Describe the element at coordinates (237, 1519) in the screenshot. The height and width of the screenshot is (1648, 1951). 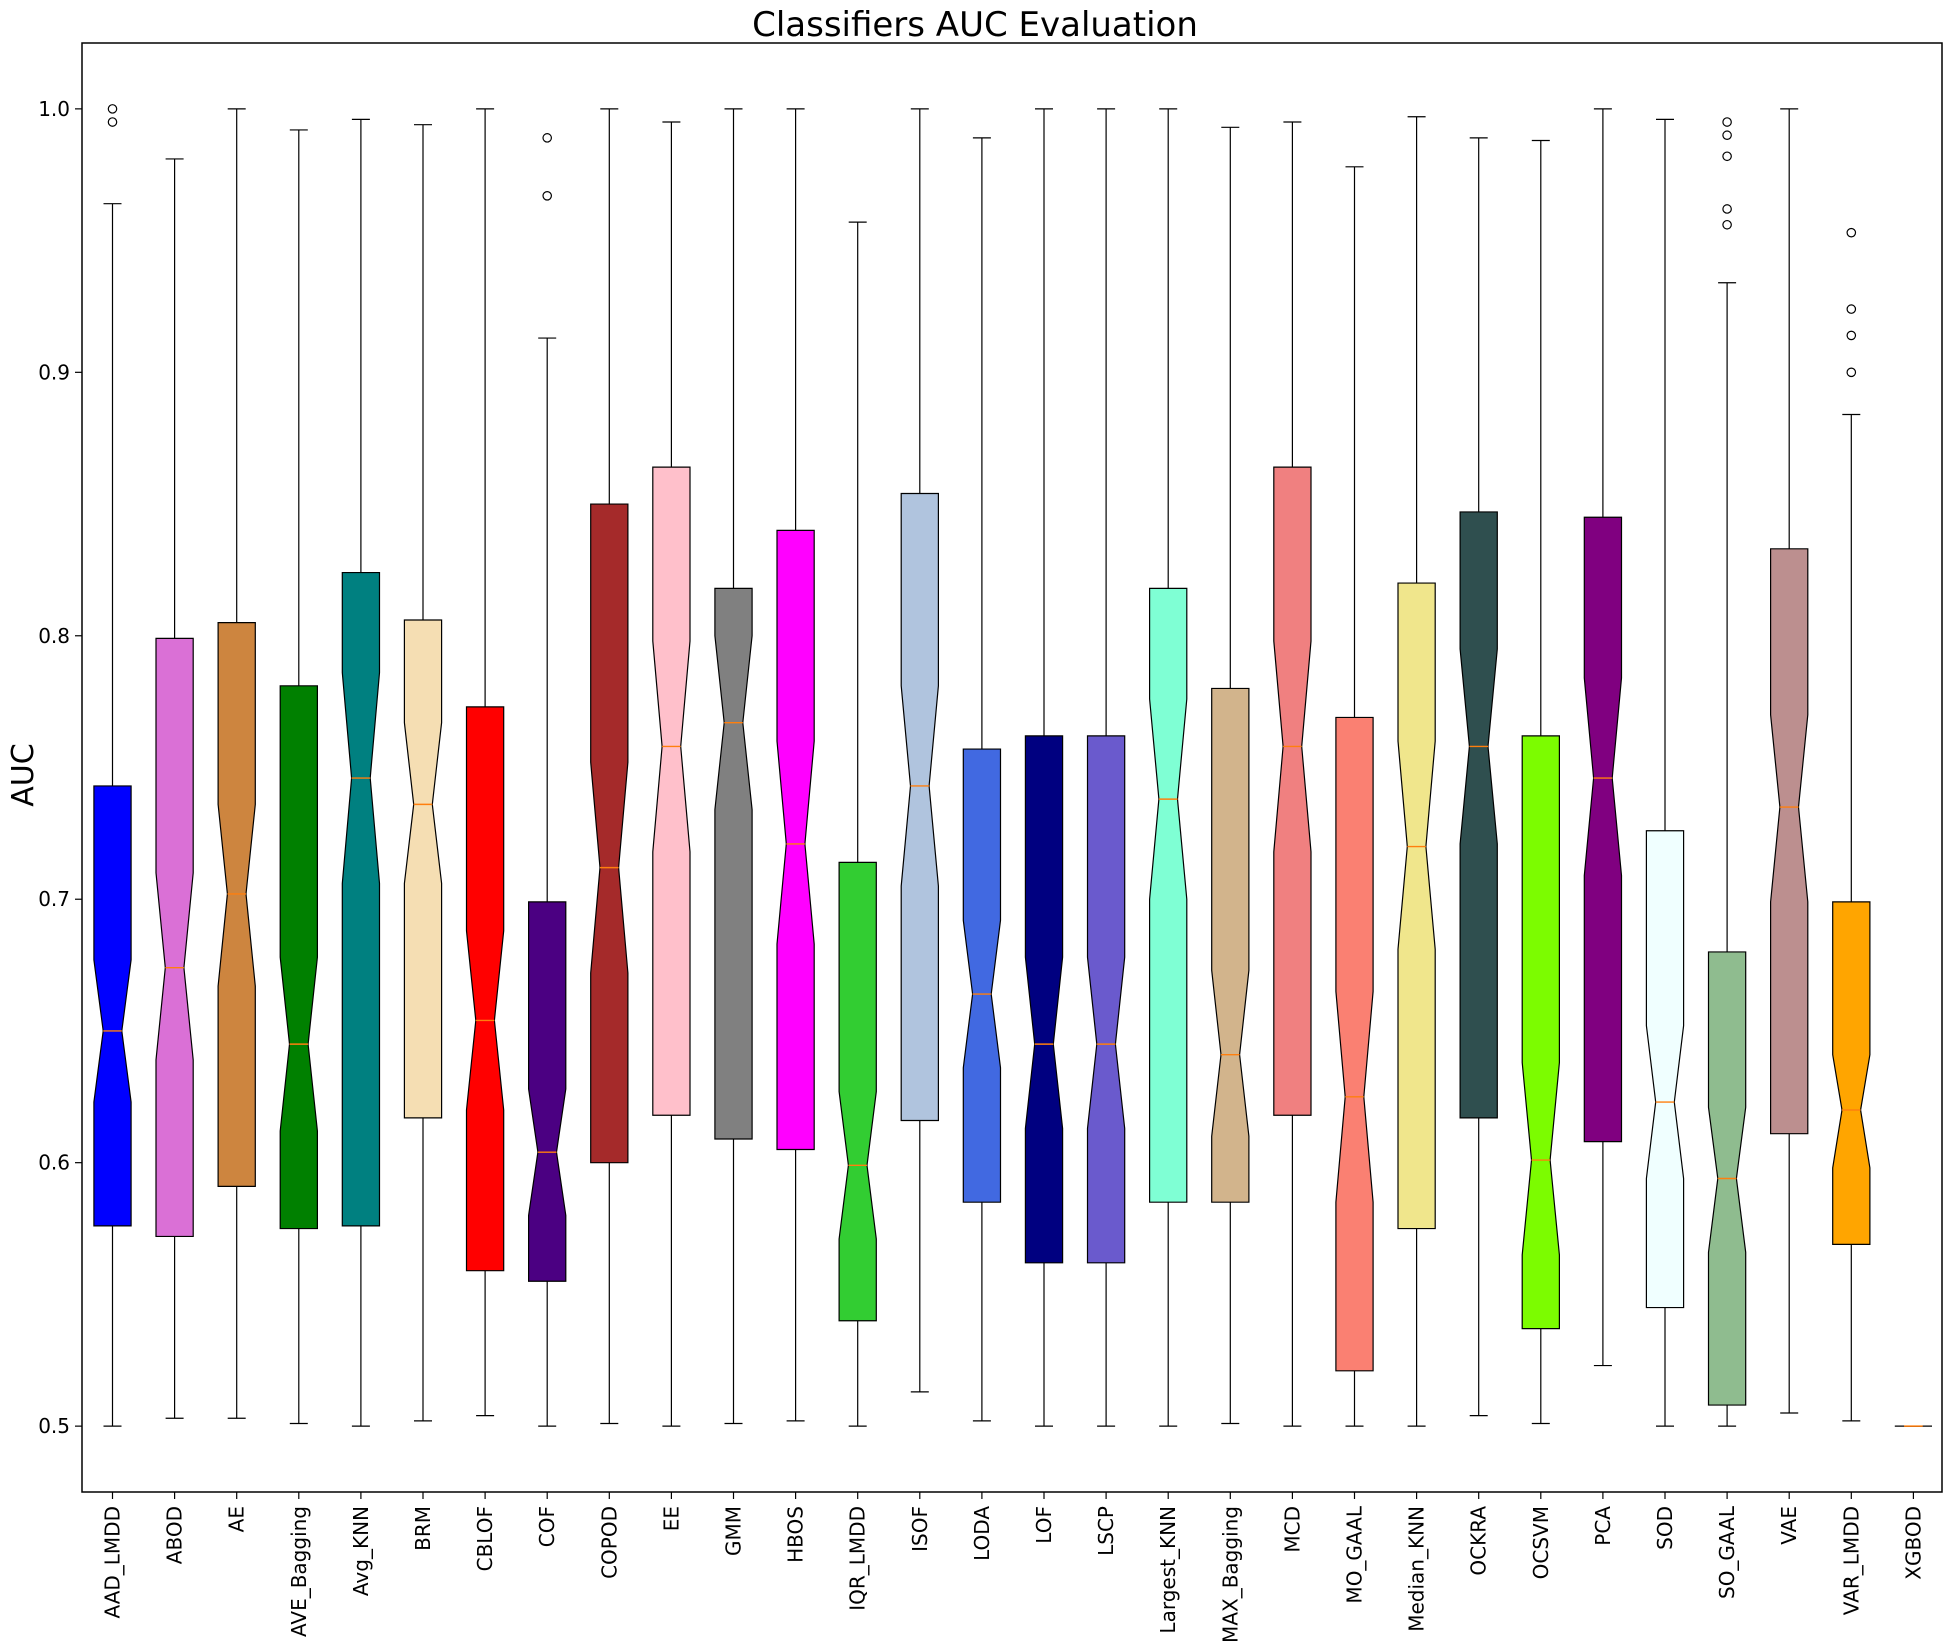
I see `x-tick-label-ae: AE` at that location.